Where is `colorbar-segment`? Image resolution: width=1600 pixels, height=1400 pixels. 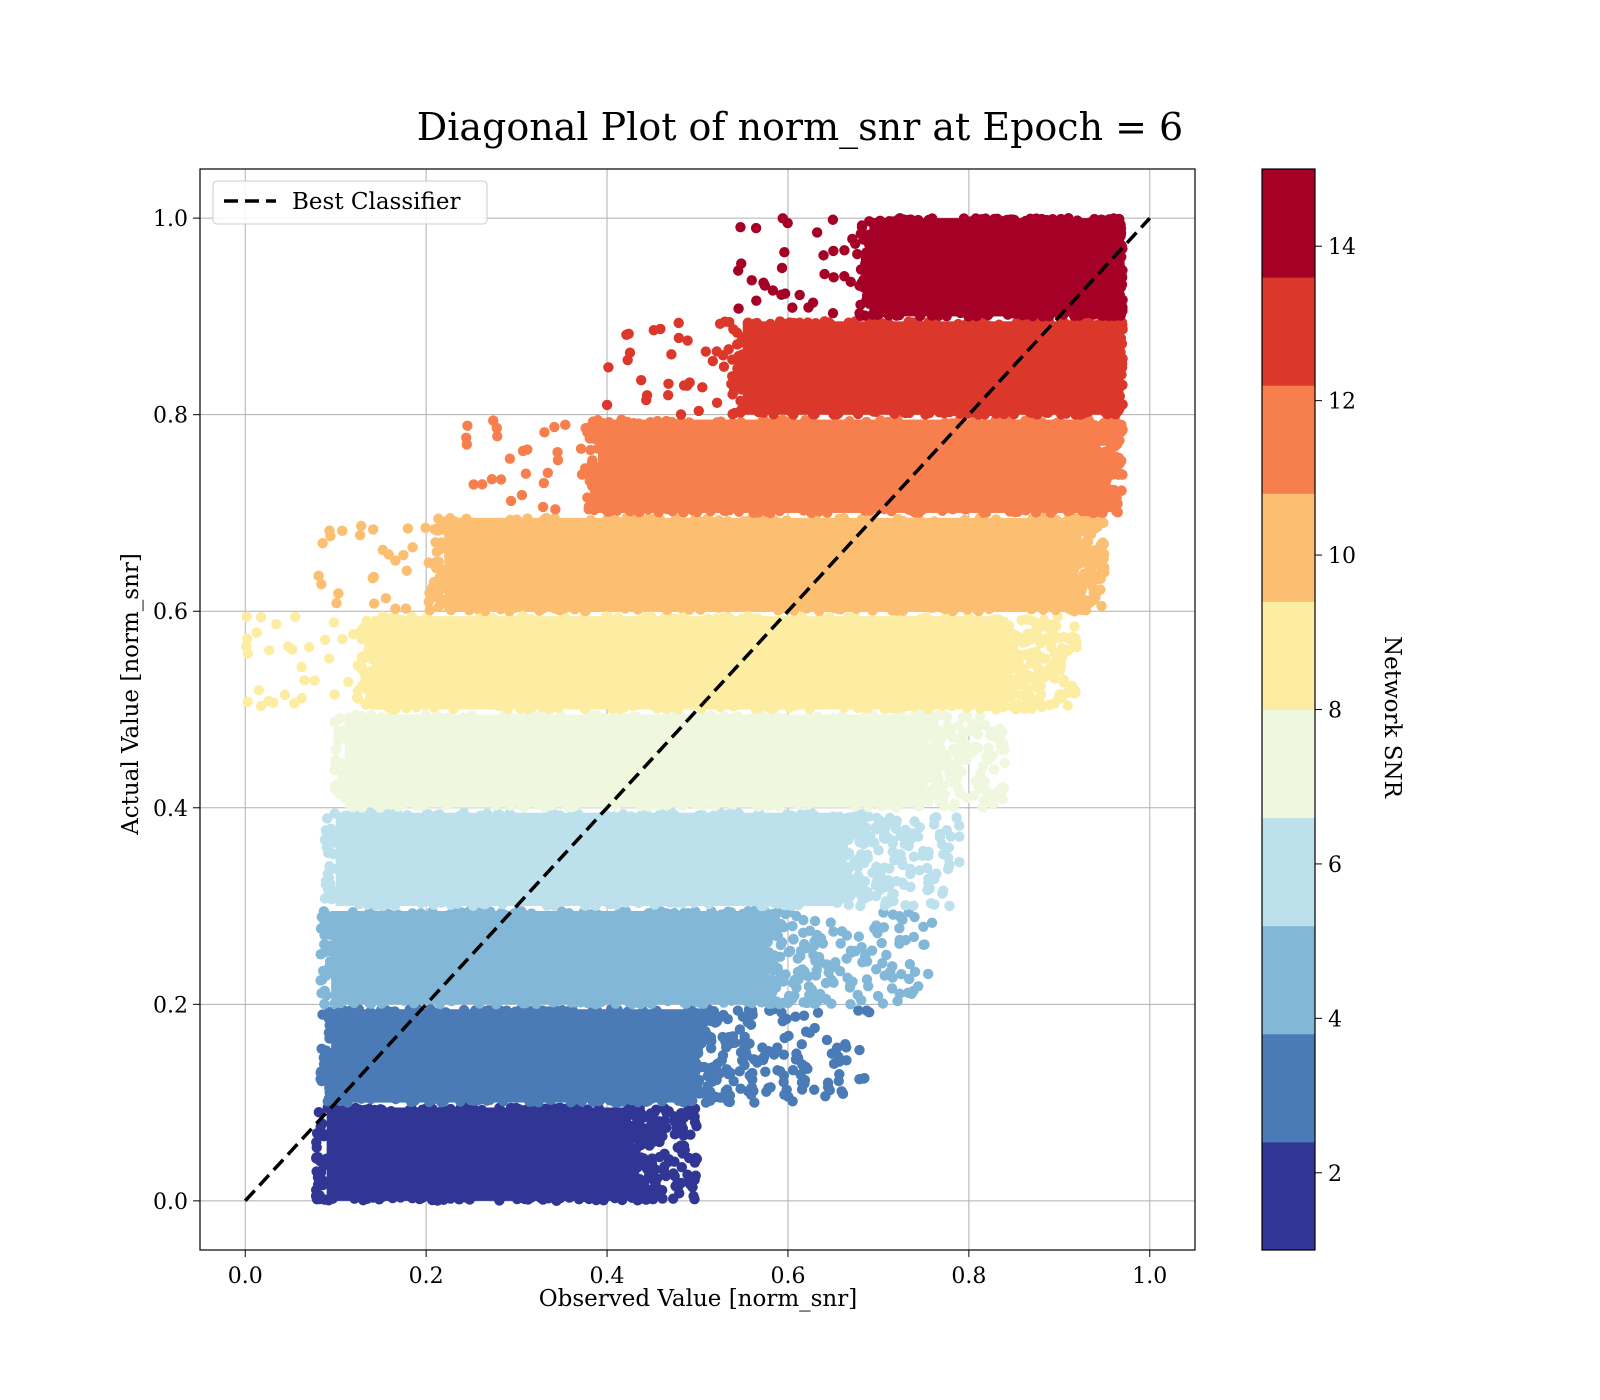
colorbar-segment is located at coordinates (1288, 1196).